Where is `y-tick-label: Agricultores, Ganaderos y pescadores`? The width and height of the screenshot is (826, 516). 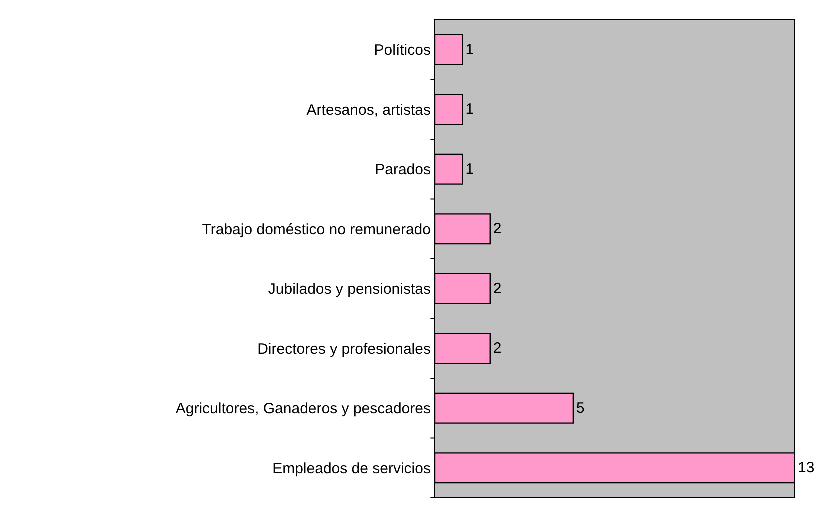 y-tick-label: Agricultores, Ganaderos y pescadores is located at coordinates (303, 409).